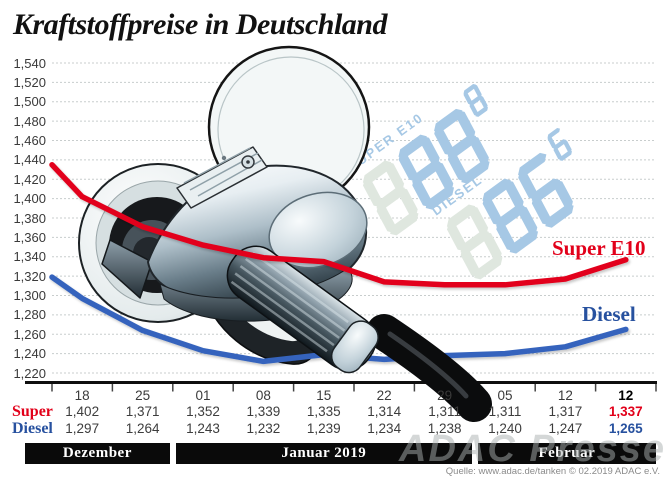  I want to click on page-title: Kraftstoffpreise in Deutschland, so click(200, 24).